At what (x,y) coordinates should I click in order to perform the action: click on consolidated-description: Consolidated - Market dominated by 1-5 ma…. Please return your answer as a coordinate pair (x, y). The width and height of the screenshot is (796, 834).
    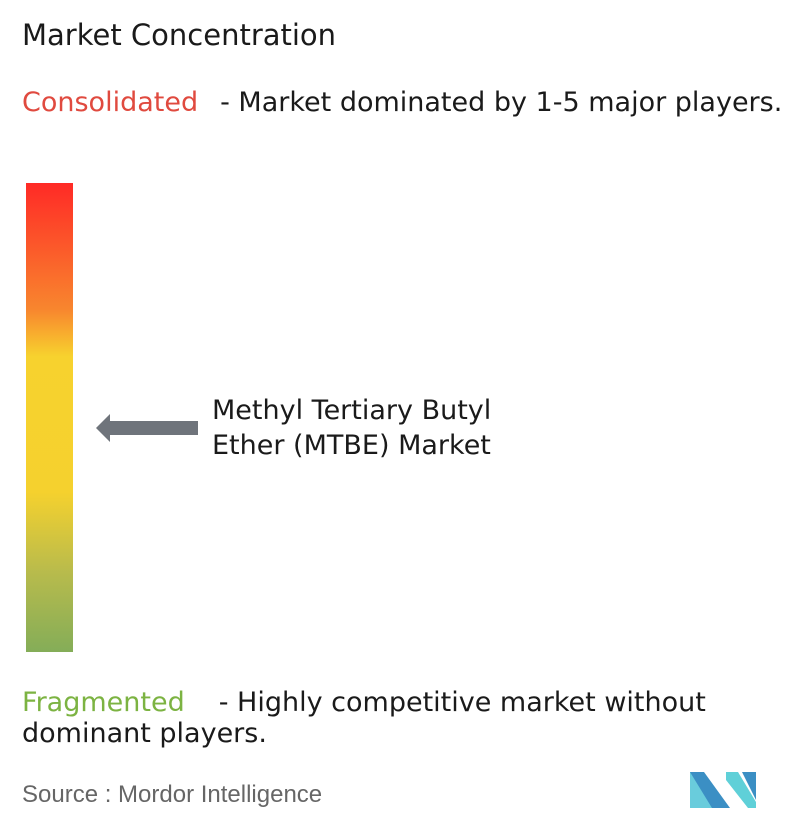
    Looking at the image, I should click on (407, 102).